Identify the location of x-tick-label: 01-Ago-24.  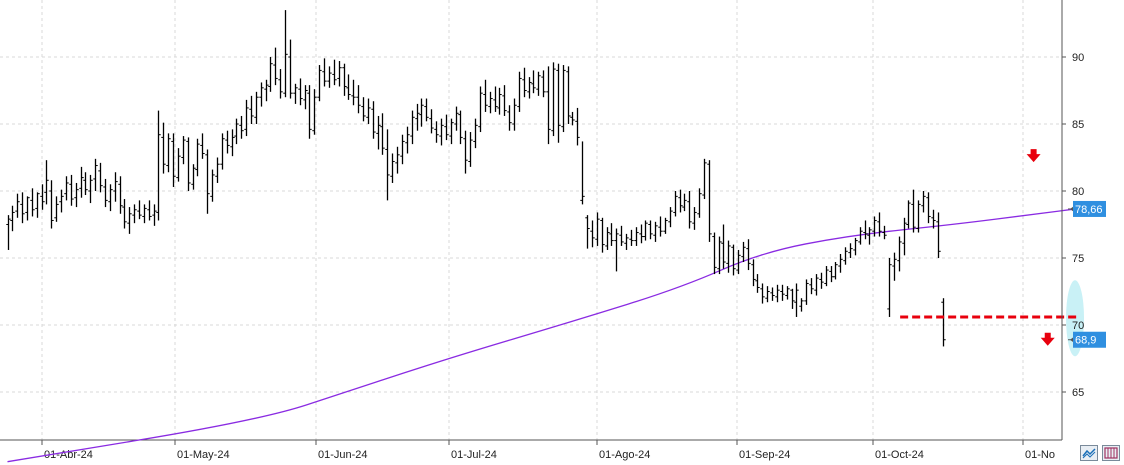
(624, 455).